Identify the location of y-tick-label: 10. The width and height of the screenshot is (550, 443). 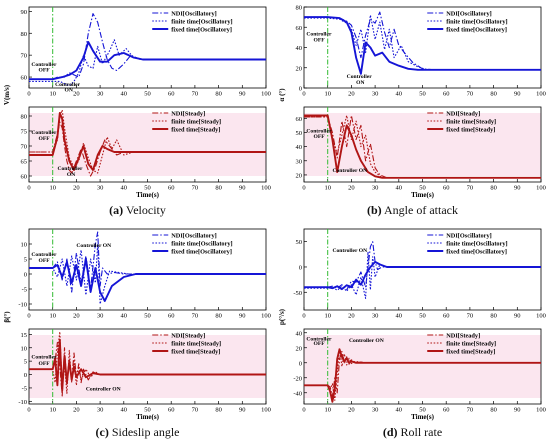
(24, 348).